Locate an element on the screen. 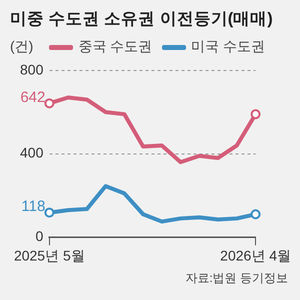 Image resolution: width=300 pixels, height=300 pixels. text: 자료:법원 등기정보 is located at coordinates (236, 278).